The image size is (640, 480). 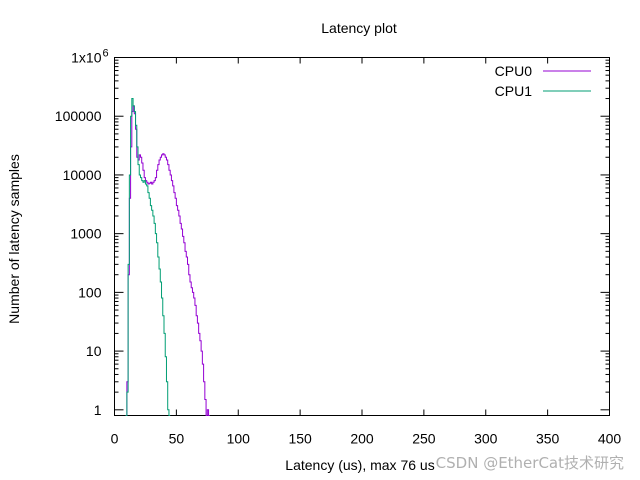 I want to click on legend-label: CPU1, so click(x=514, y=91).